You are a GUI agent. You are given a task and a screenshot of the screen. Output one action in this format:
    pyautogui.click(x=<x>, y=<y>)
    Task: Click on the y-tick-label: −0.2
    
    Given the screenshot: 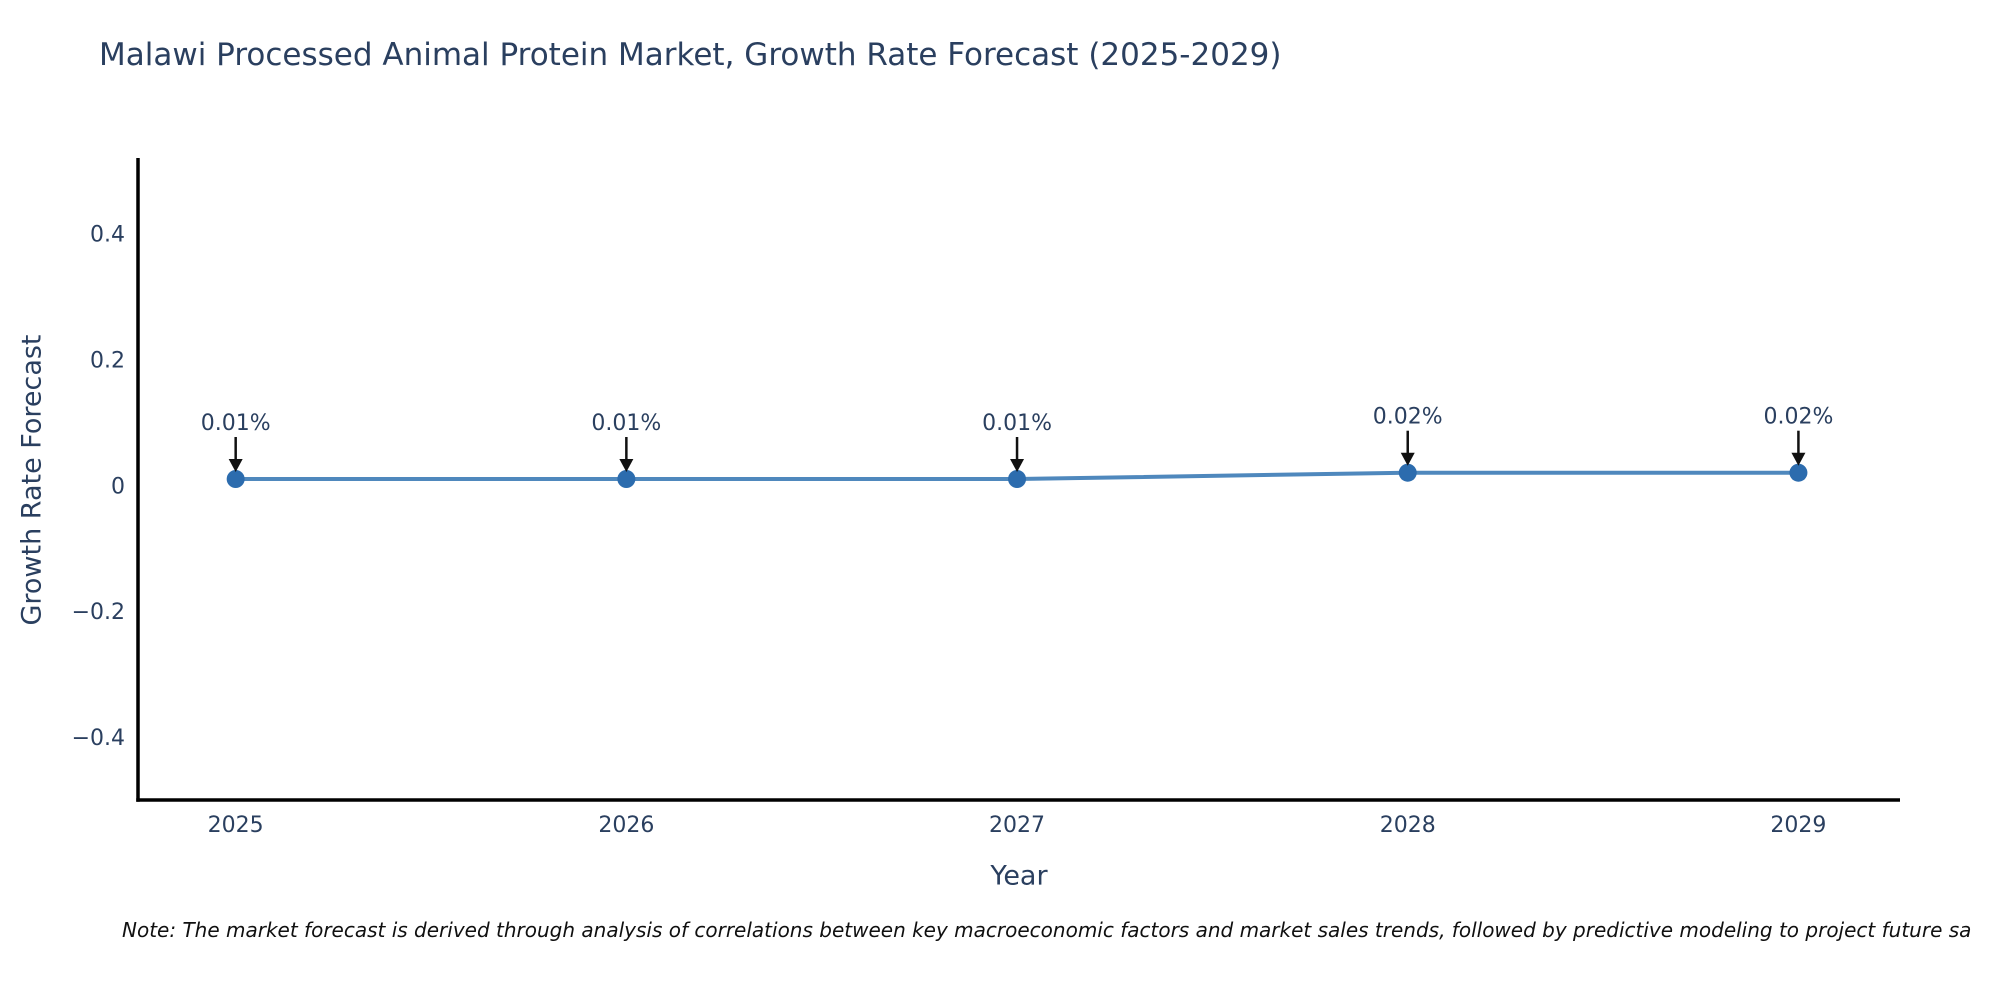 What is the action you would take?
    pyautogui.click(x=98, y=612)
    